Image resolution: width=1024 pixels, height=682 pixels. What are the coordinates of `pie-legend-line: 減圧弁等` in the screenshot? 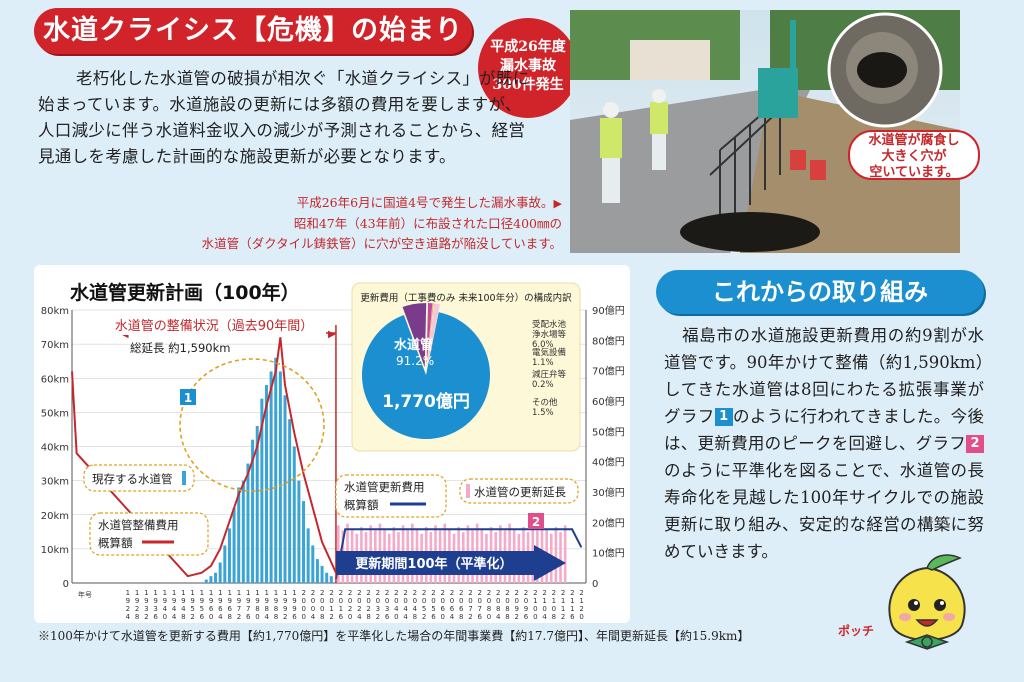 It's located at (549, 374).